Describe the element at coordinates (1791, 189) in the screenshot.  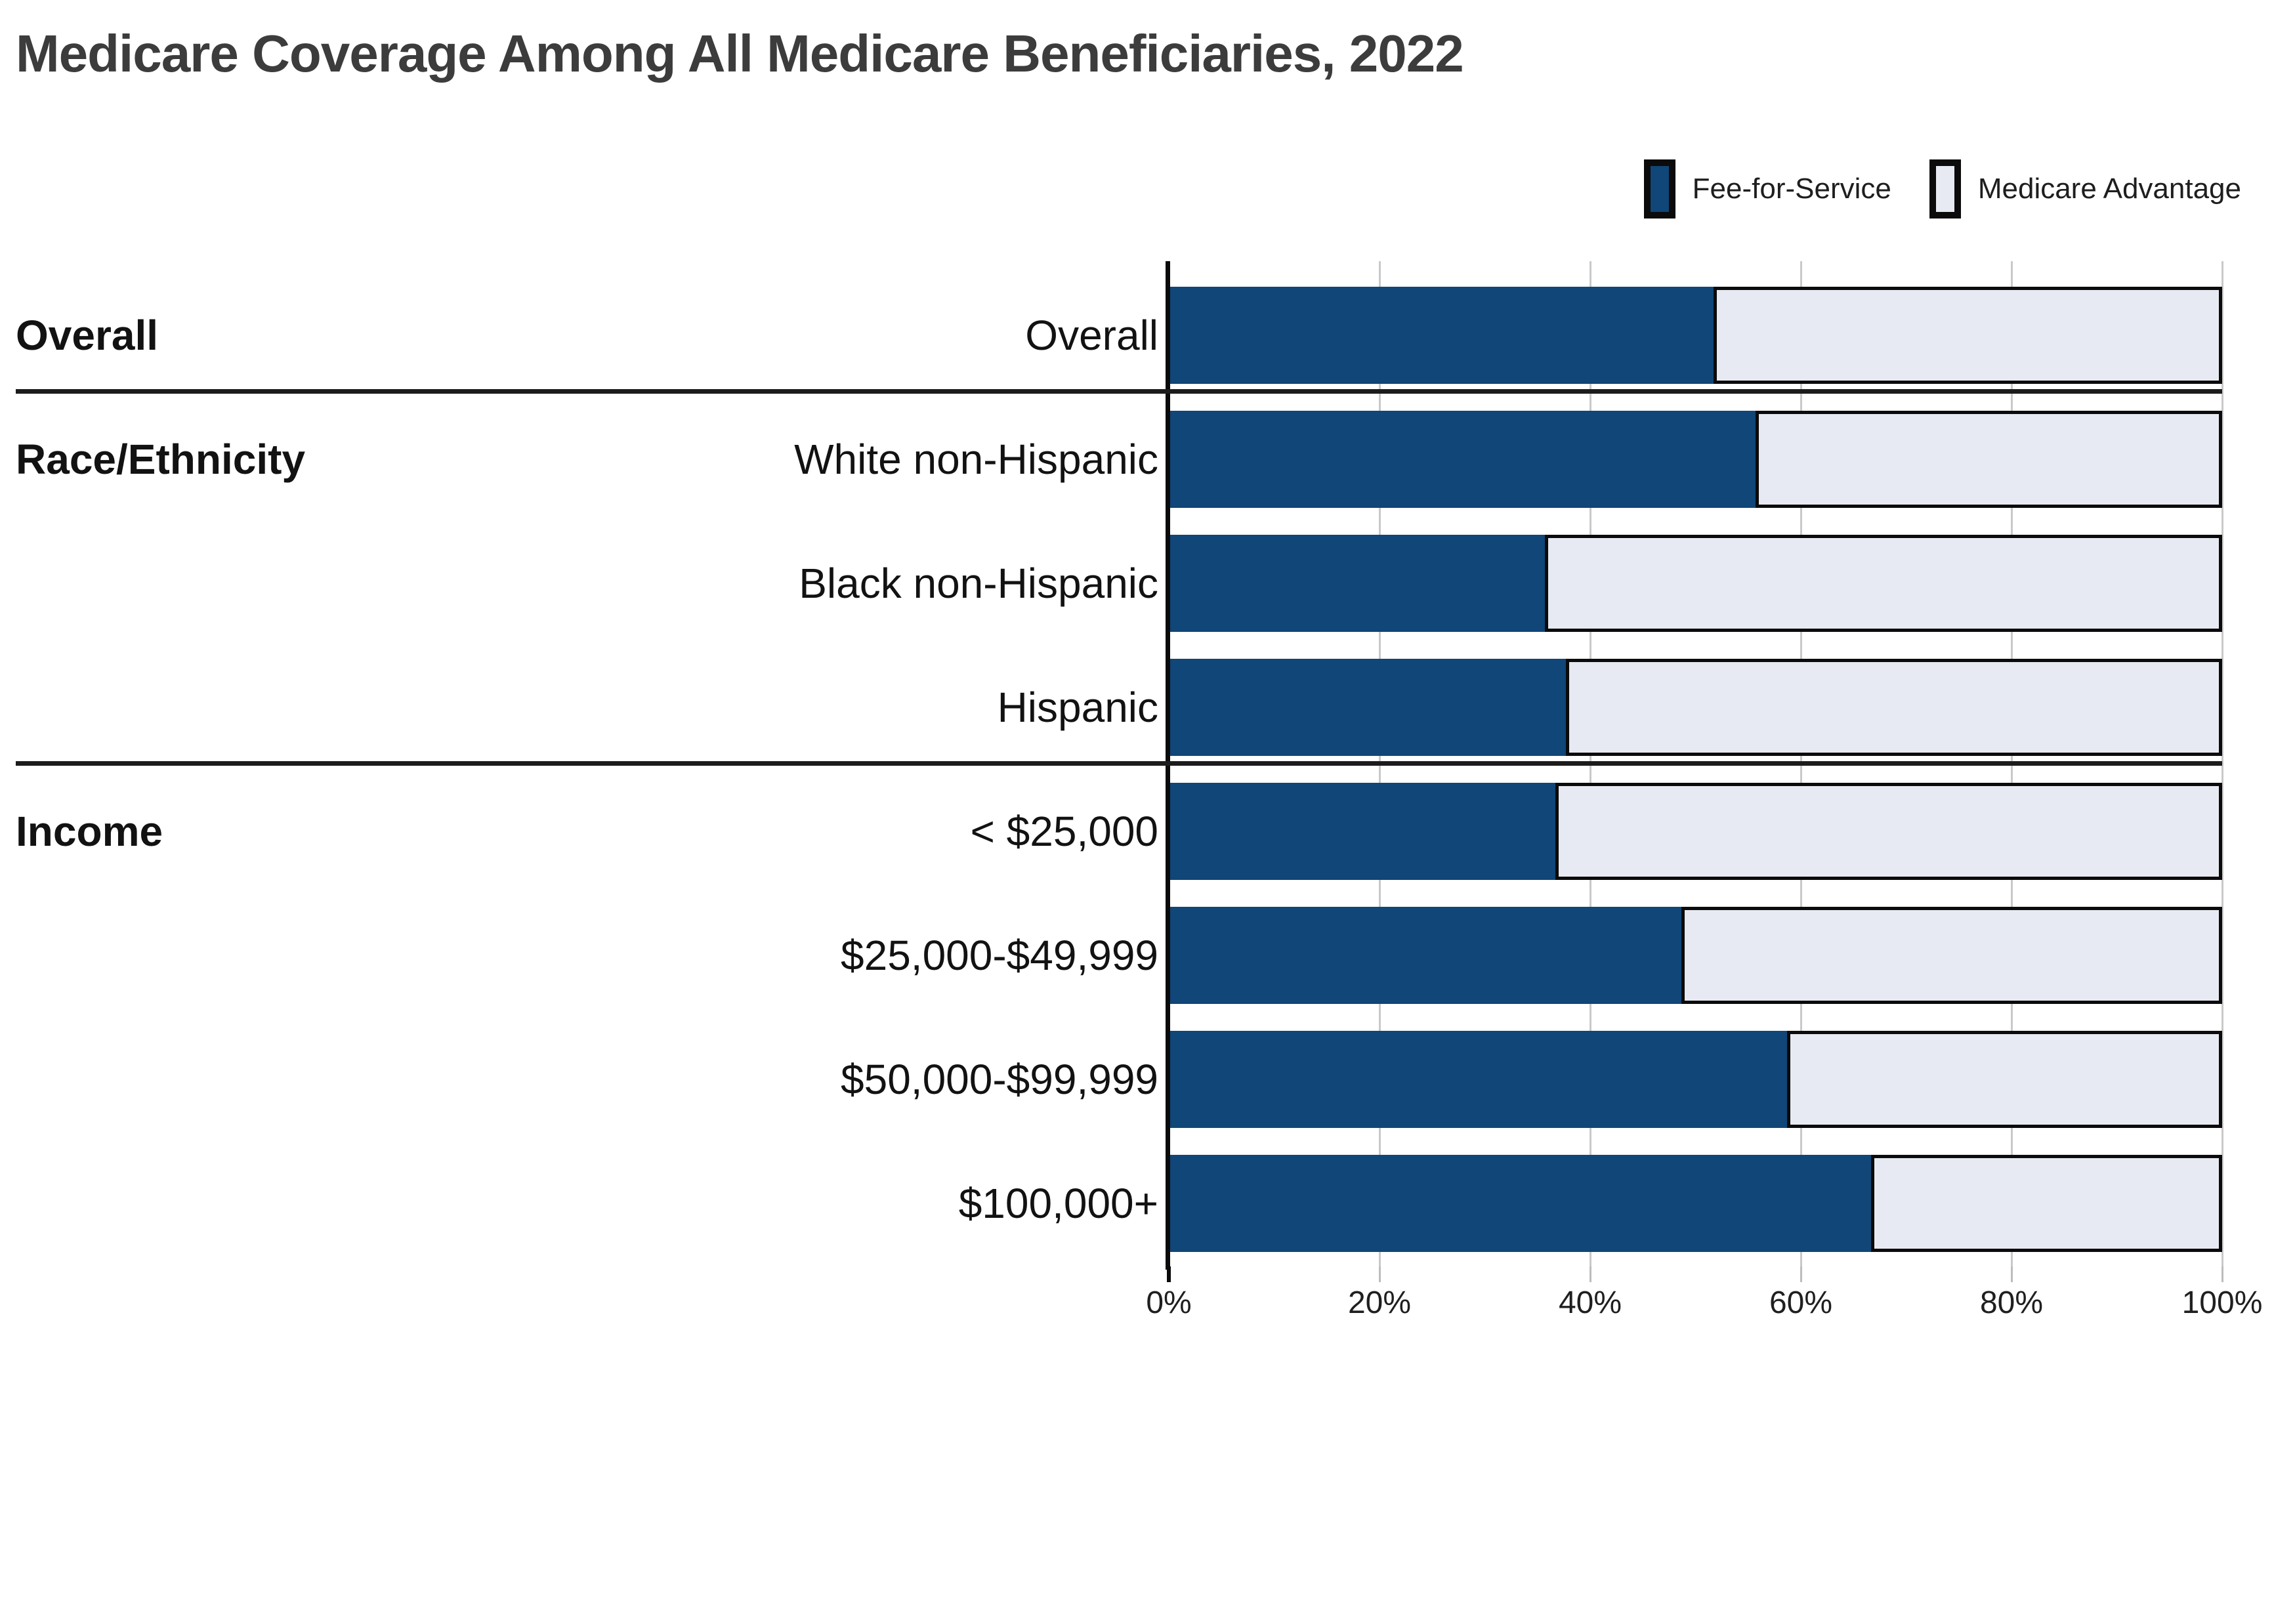
I see `legend-label-fee-for-service: Fee-for-Service` at that location.